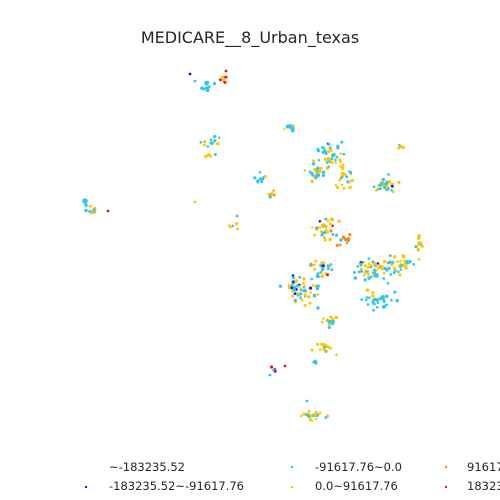 This screenshot has width=500, height=500. Describe the element at coordinates (483, 486) in the screenshot. I see `legend-label-5: 183235.52~` at that location.